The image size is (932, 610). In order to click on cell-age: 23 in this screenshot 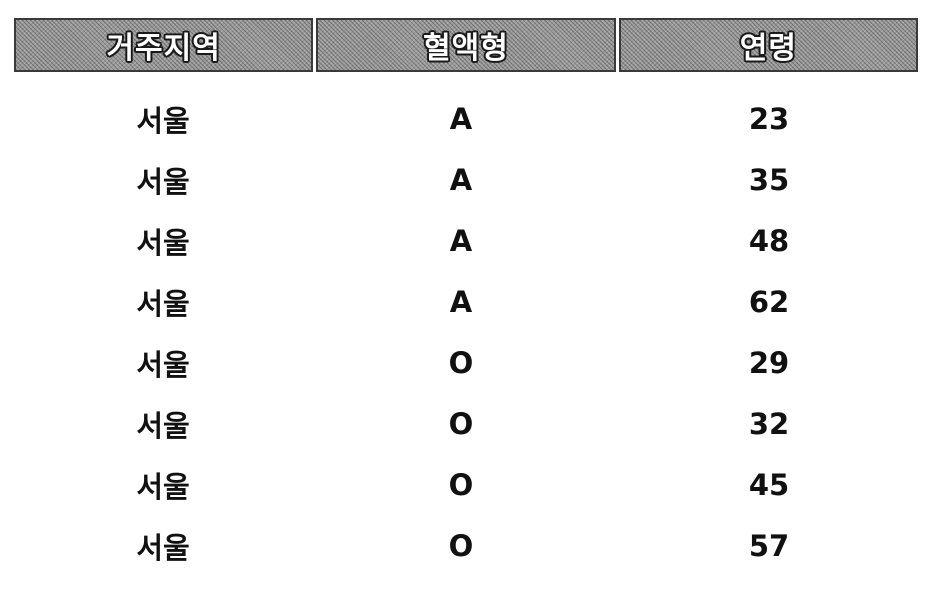, I will do `click(769, 118)`.